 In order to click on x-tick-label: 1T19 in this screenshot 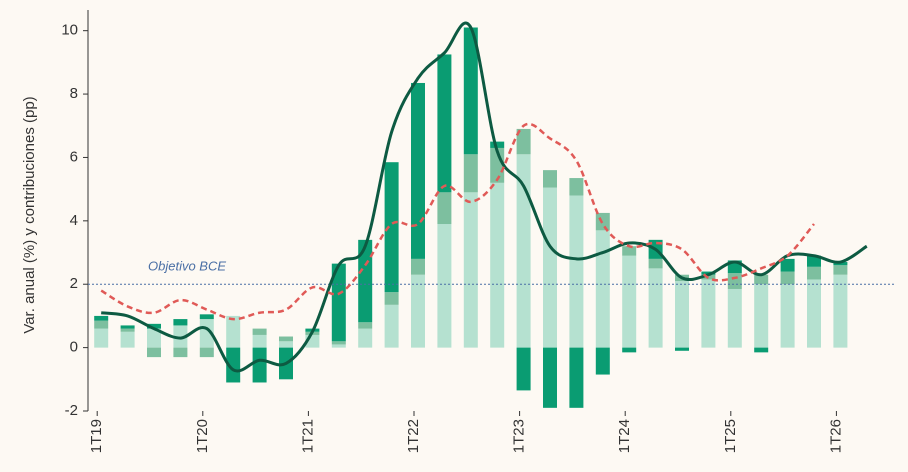, I will do `click(96, 436)`.